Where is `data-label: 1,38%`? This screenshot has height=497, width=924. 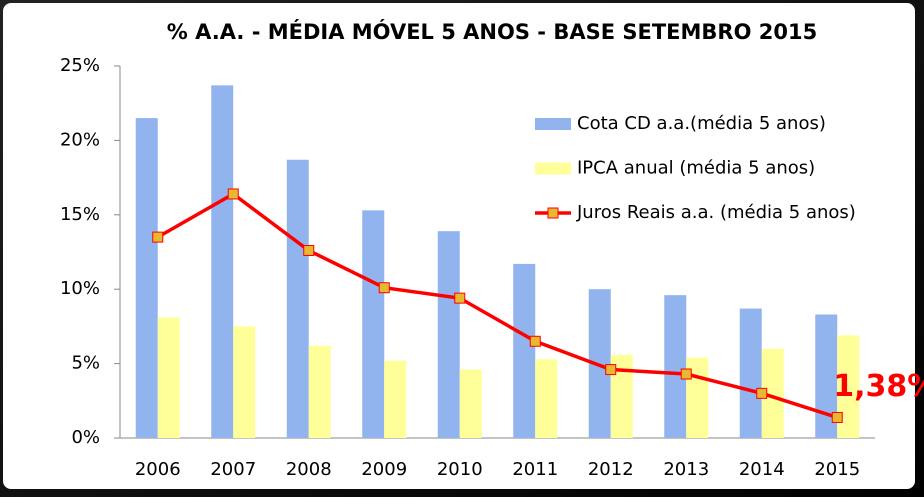
data-label: 1,38% is located at coordinates (878, 386).